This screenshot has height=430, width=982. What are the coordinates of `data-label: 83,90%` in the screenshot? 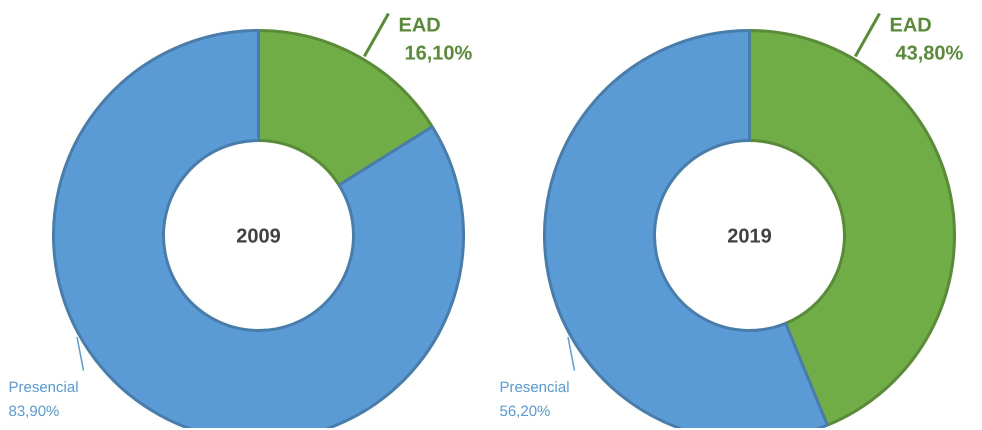 It's located at (34, 411).